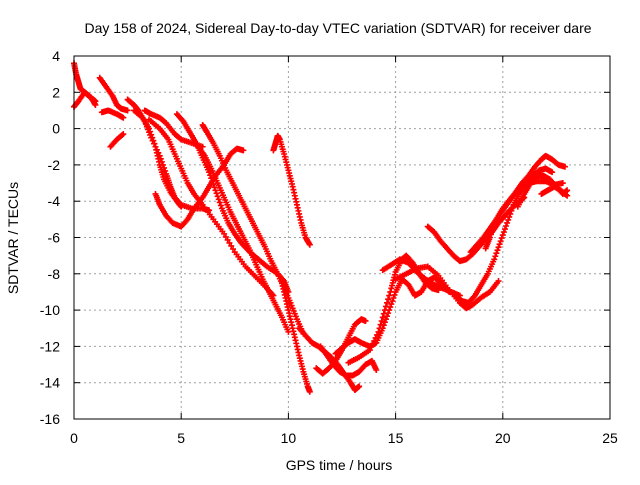  Describe the element at coordinates (339, 465) in the screenshot. I see `x-axis-title: GPS time / hours` at that location.